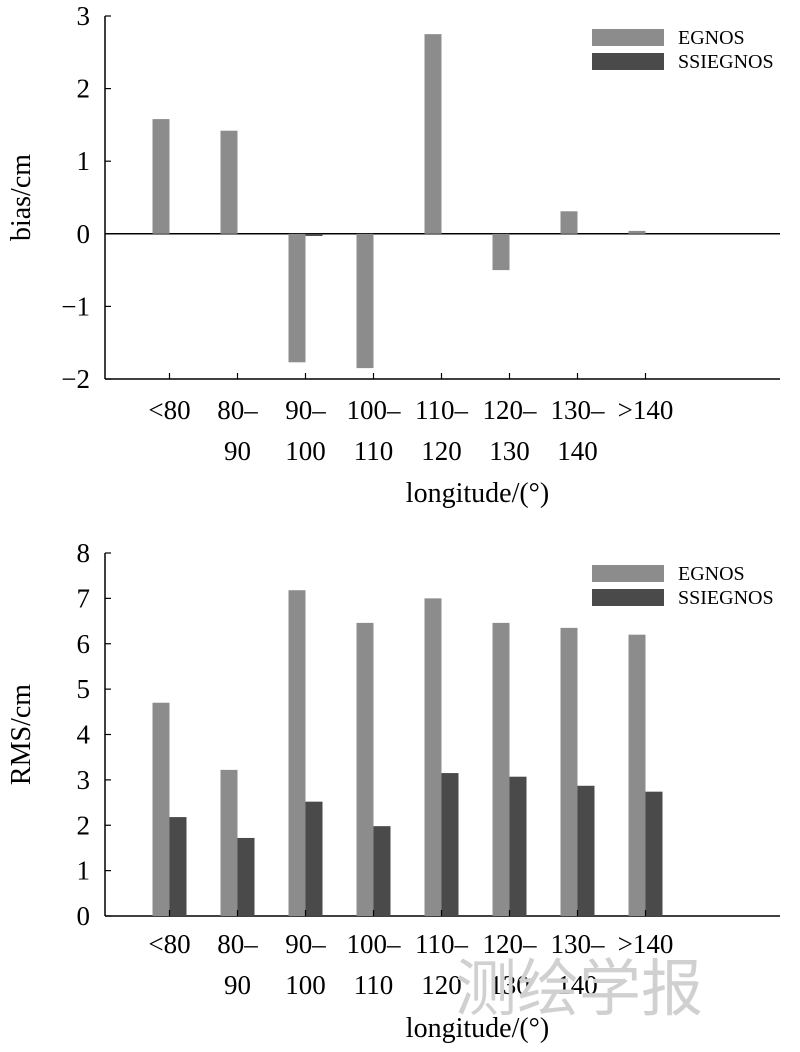  Describe the element at coordinates (84, 553) in the screenshot. I see `y-tick-label: 8` at that location.